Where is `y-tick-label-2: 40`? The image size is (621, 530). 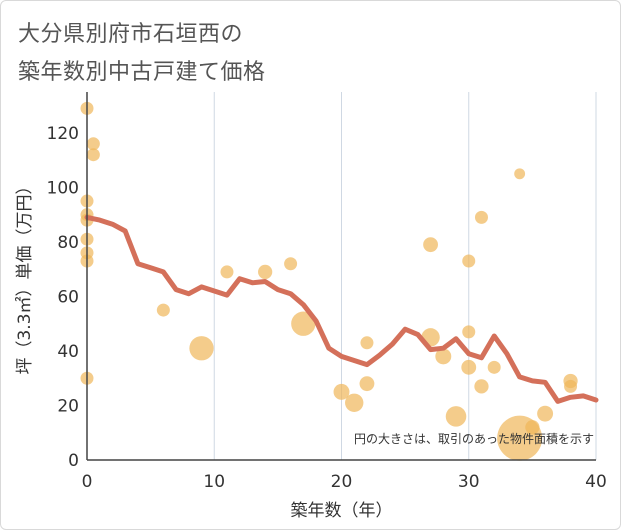
y-tick-label-2: 40 is located at coordinates (68, 352).